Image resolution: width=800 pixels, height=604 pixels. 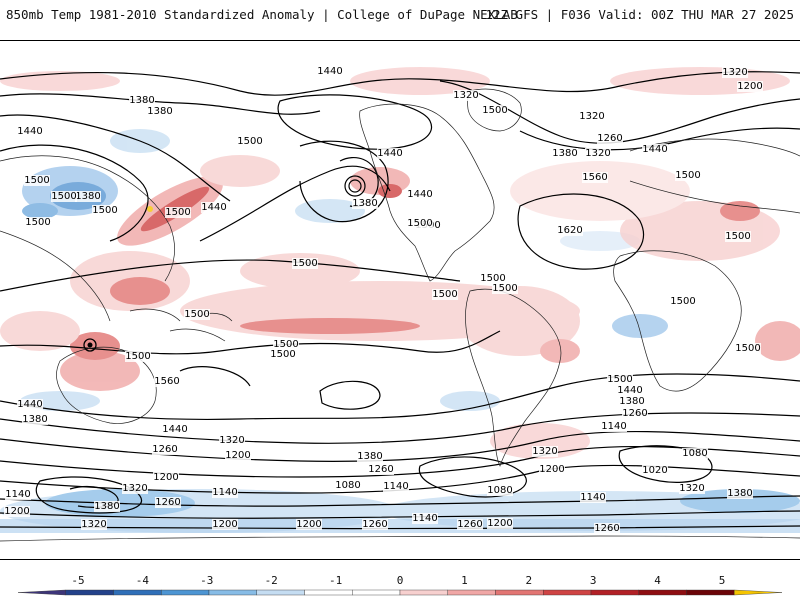 What do you see at coordinates (528, 580) in the screenshot?
I see `colorbar-tick-label: 2` at bounding box center [528, 580].